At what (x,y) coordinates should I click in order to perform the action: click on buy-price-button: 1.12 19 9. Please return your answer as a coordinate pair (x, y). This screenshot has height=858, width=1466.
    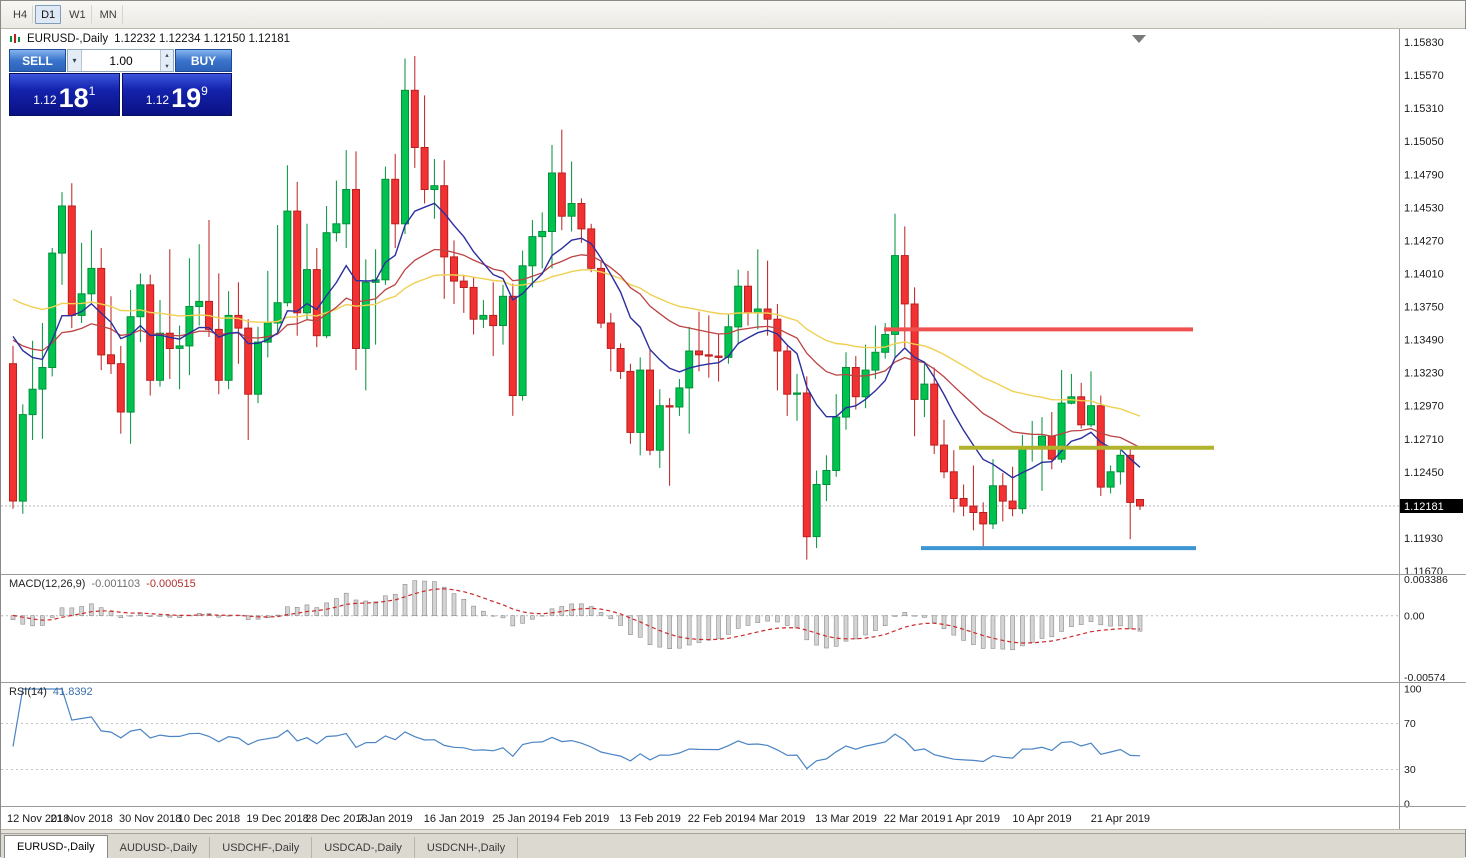
    Looking at the image, I should click on (176, 94).